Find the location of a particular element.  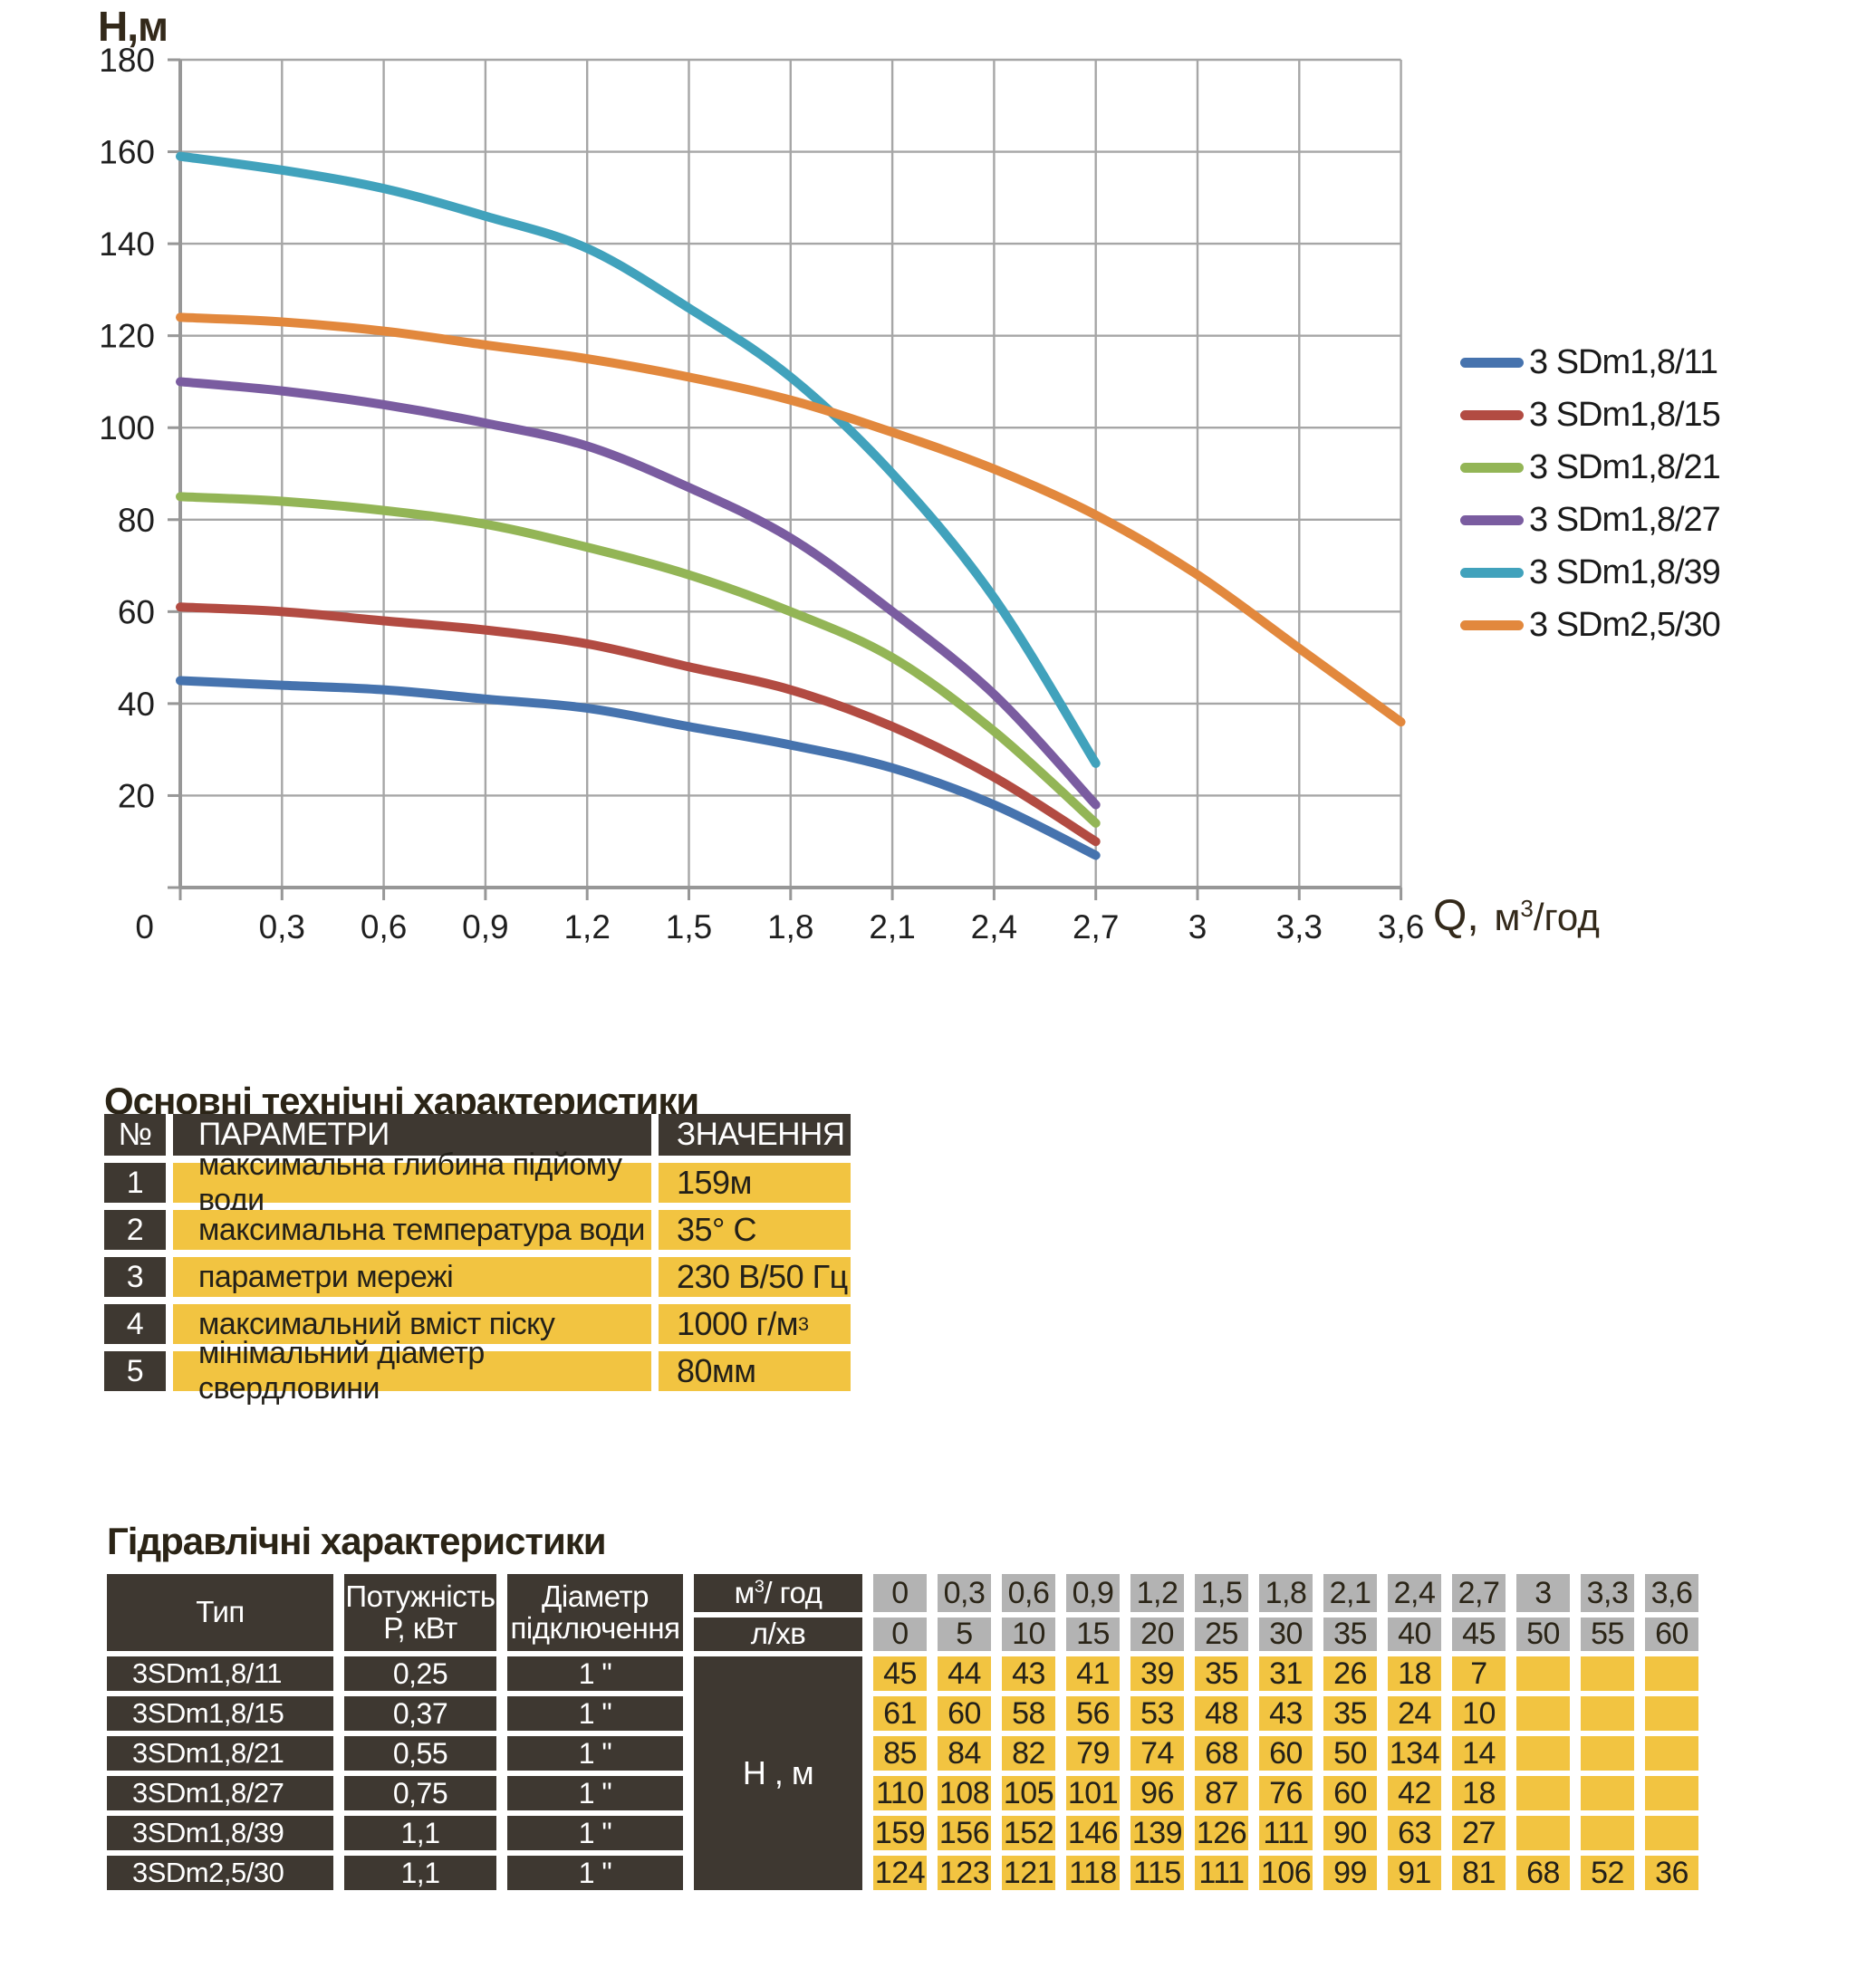

flow-m3-cell: 1,2 is located at coordinates (1157, 1593).